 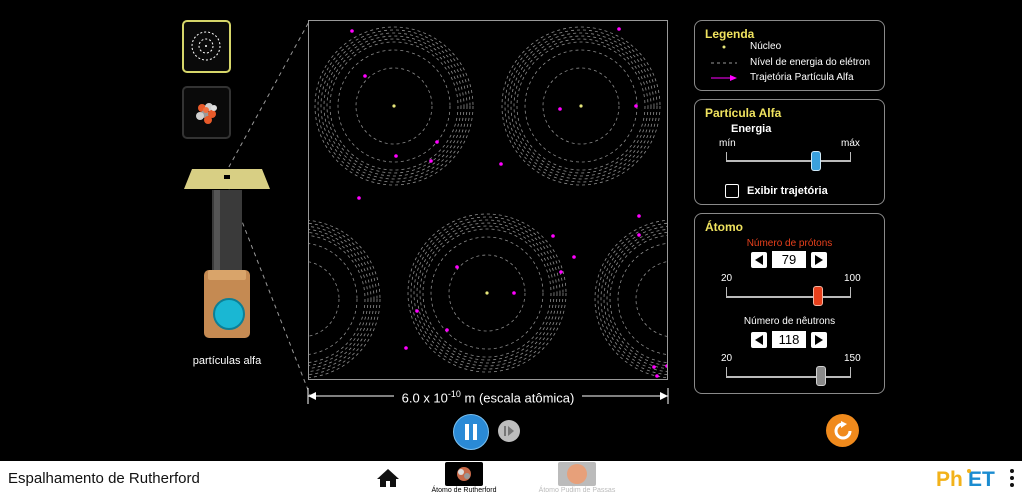 I want to click on screen-label-rutherford: Átomo de Rutherford, so click(x=464, y=490).